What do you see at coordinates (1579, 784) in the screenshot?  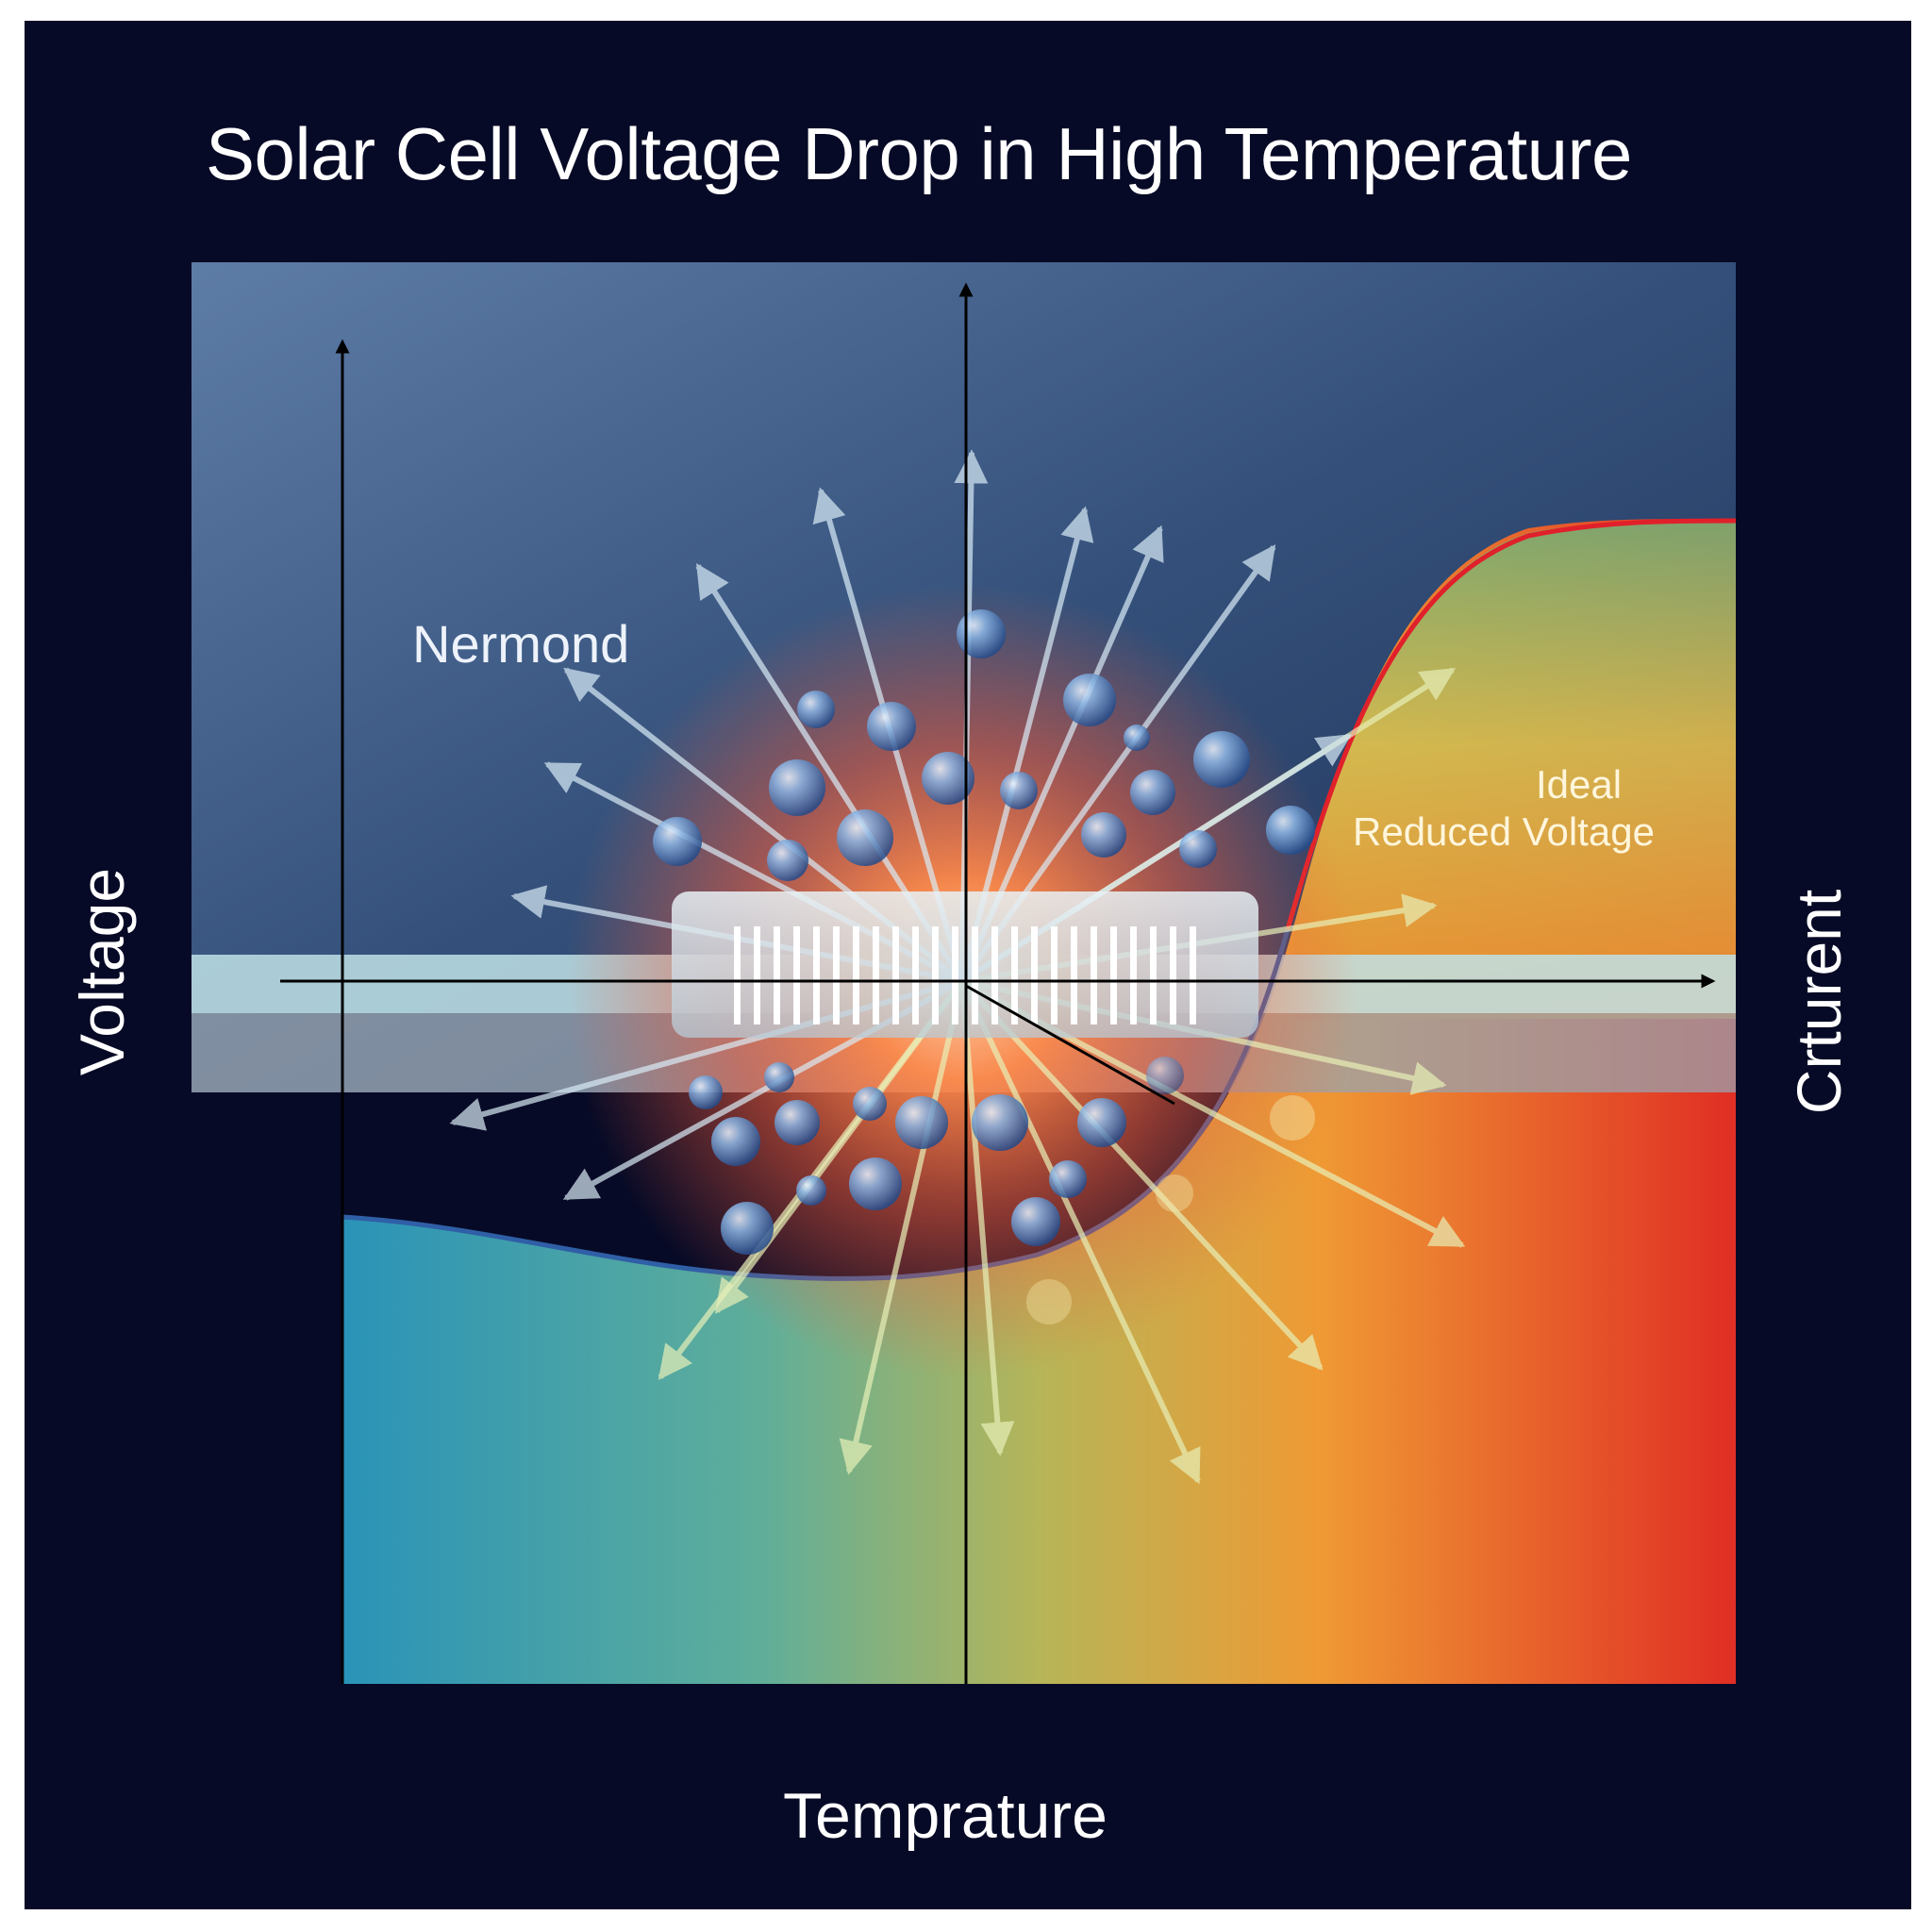 I see `curve-label-ideal: Ideal` at bounding box center [1579, 784].